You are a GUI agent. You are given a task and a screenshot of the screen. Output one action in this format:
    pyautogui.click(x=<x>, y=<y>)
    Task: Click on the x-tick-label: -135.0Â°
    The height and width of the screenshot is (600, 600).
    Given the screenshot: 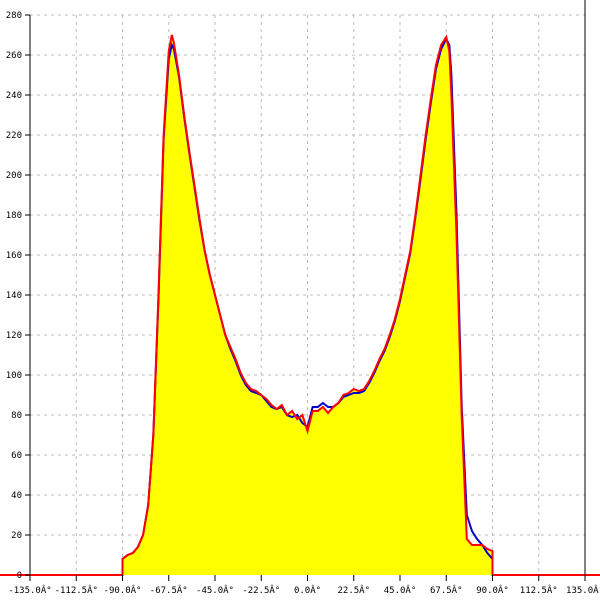 What is the action you would take?
    pyautogui.click(x=29, y=590)
    